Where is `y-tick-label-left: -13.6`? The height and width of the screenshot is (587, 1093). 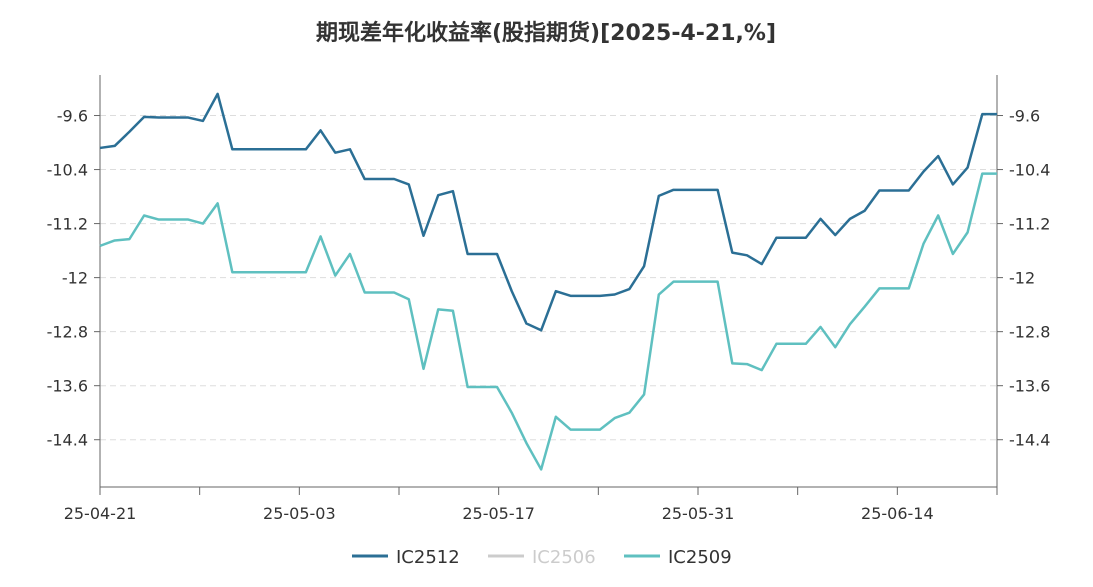
y-tick-label-left: -13.6 is located at coordinates (67, 386).